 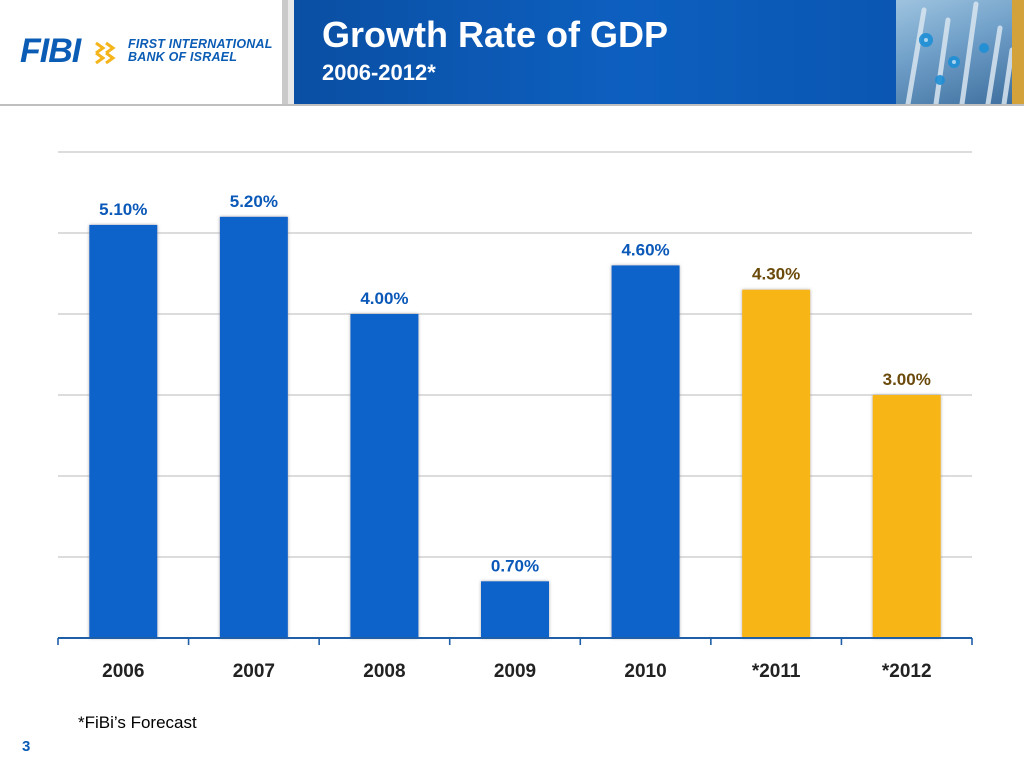 I want to click on header-decorative-image, so click(x=954, y=52).